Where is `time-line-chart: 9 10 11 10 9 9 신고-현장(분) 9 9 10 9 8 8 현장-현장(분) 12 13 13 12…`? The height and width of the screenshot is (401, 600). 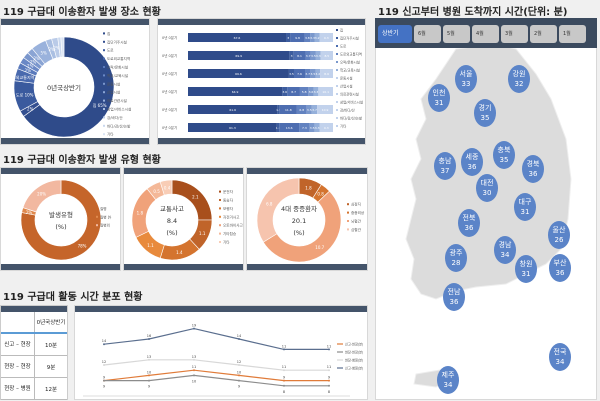
time-line-chart: 9 10 11 10 9 9 신고-현장(분) 9 9 10 9 8 8 현장-현장(분) 12 13 13 12… is located at coordinates (223, 360).